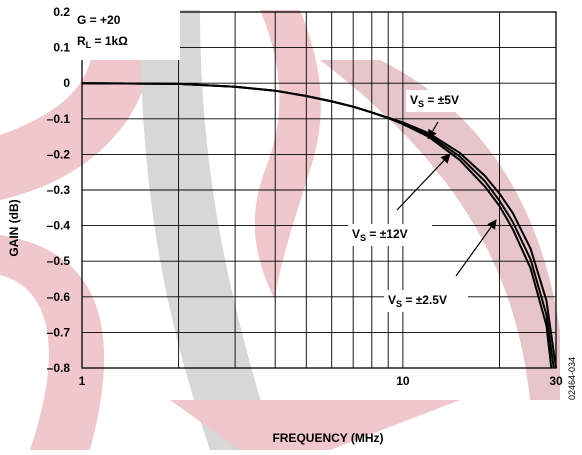  I want to click on y-tick-label: –0.5, so click(59, 261).